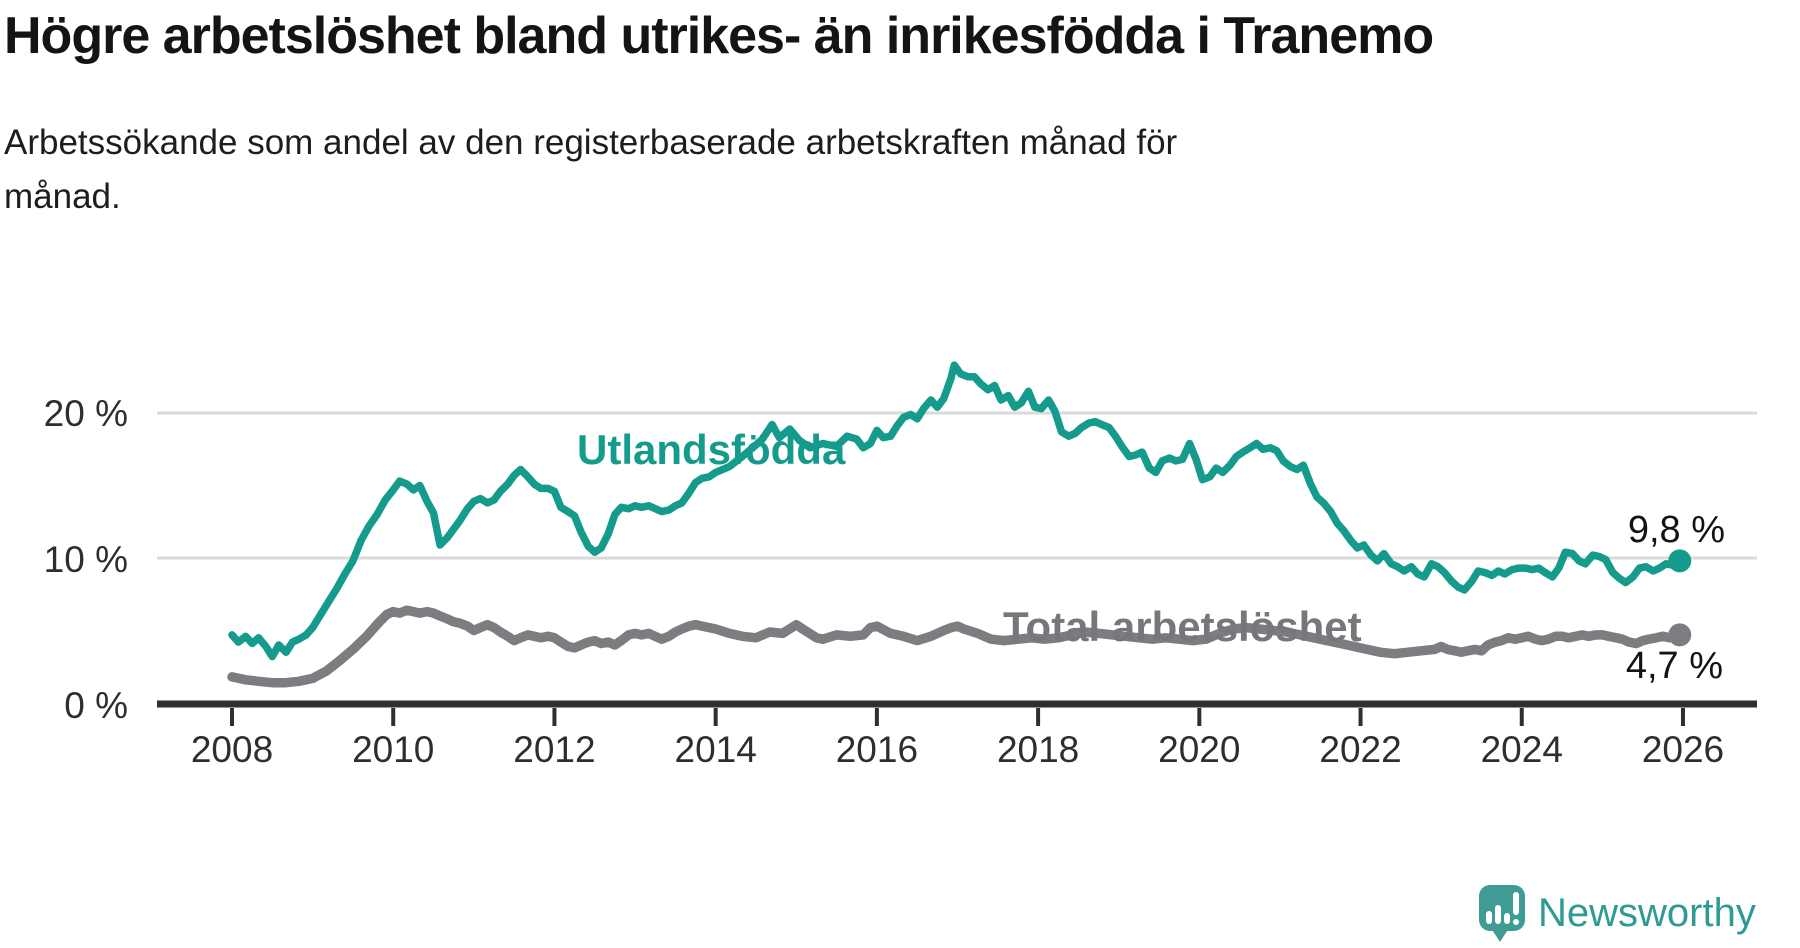  What do you see at coordinates (956, 646) in the screenshot?
I see `total-arbetsloshet-line` at bounding box center [956, 646].